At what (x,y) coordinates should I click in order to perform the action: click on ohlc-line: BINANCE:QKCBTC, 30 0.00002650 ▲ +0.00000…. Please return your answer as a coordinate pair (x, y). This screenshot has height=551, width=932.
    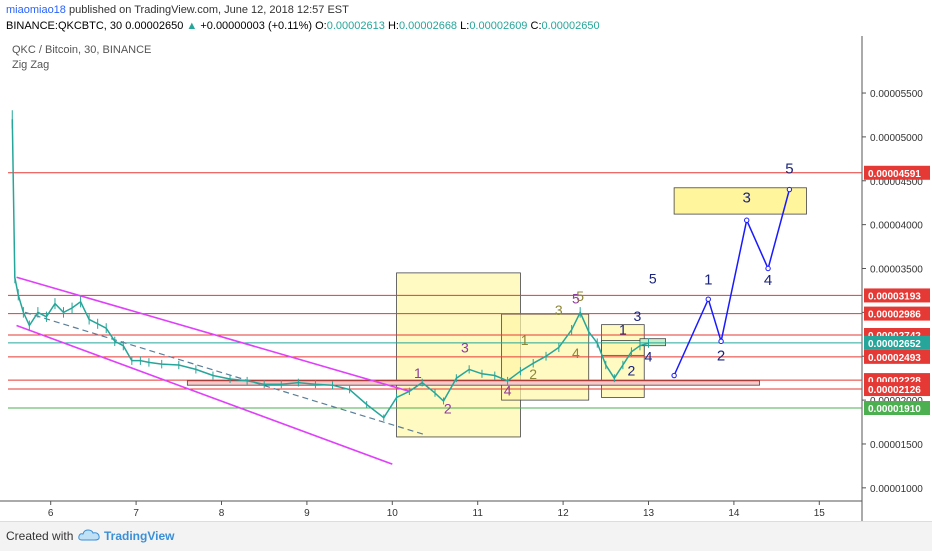
    Looking at the image, I should click on (303, 26).